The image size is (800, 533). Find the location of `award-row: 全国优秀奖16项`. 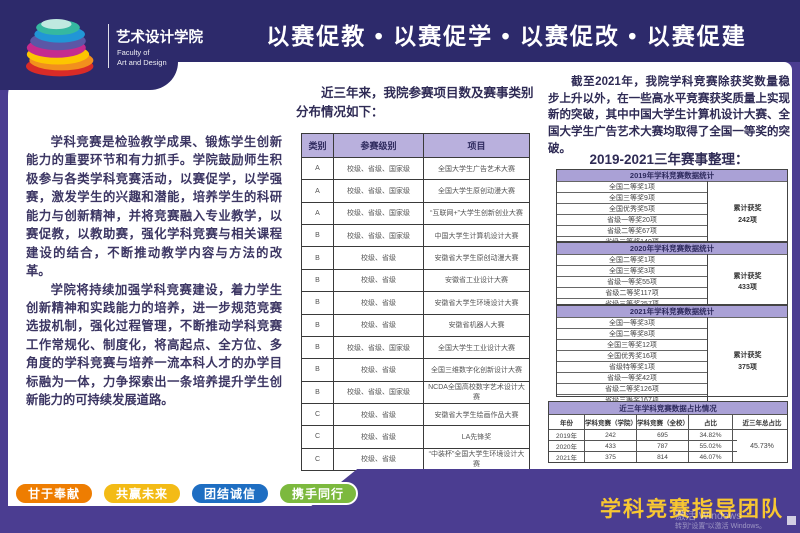

award-row: 全国优秀奖16项 is located at coordinates (632, 355).